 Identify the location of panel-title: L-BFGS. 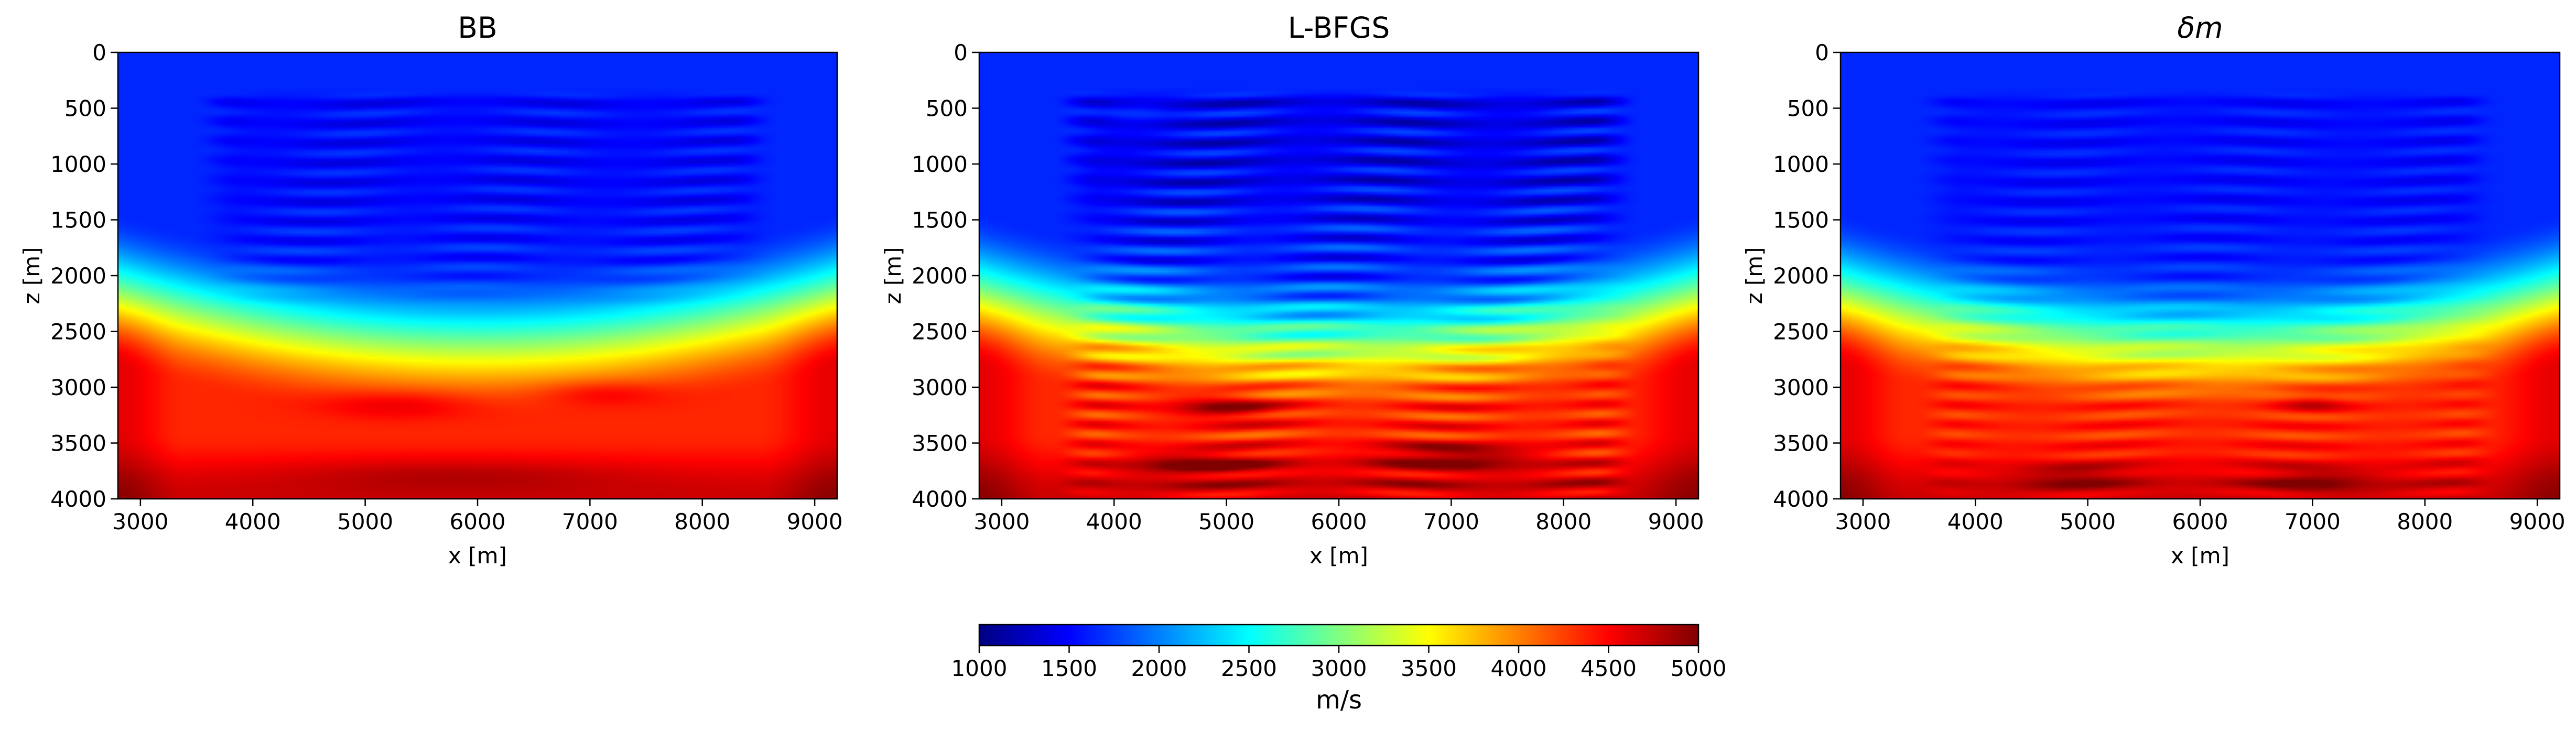
(1339, 28).